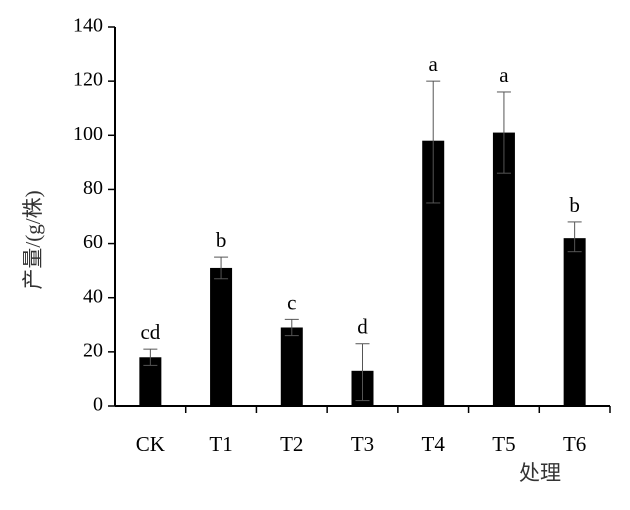  Describe the element at coordinates (88, 26) in the screenshot. I see `y-tick-label: 140` at that location.